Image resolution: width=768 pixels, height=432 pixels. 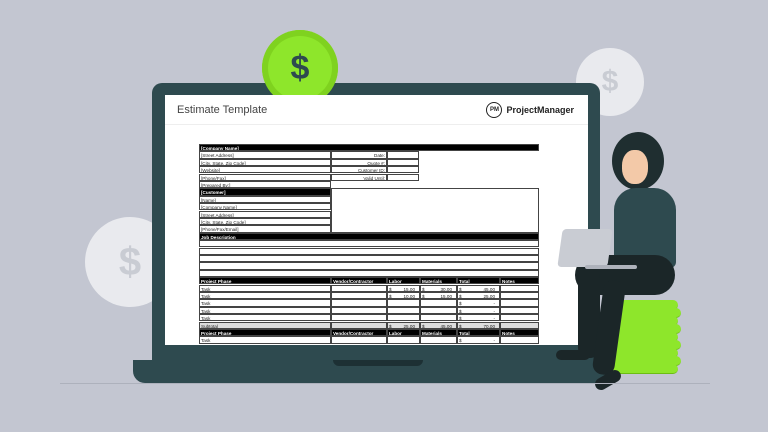 What do you see at coordinates (300, 68) in the screenshot?
I see `dollar-coin-icon: $` at bounding box center [300, 68].